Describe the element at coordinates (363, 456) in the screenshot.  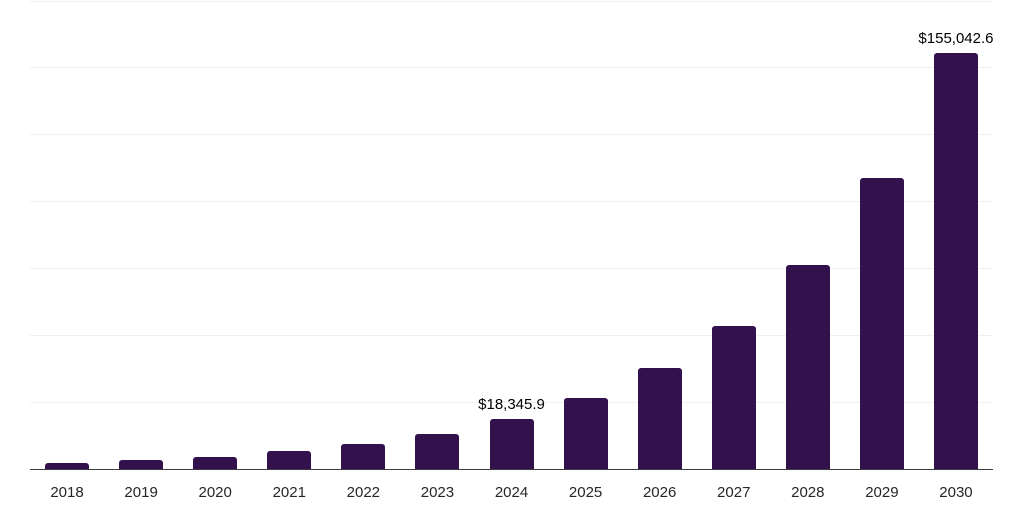
I see `bar-2022` at that location.